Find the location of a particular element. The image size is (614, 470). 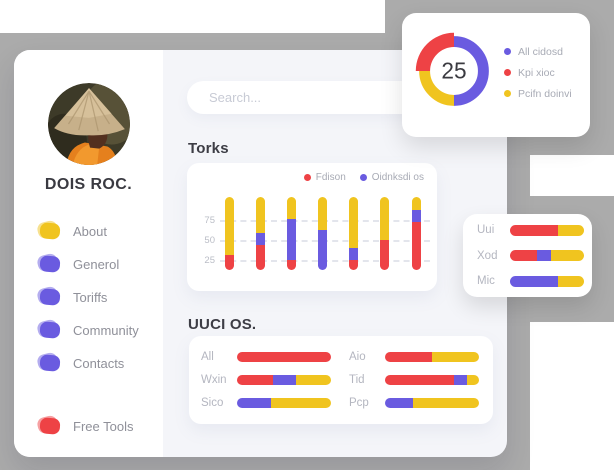

sidebar-item-about: About is located at coordinates (95, 230).